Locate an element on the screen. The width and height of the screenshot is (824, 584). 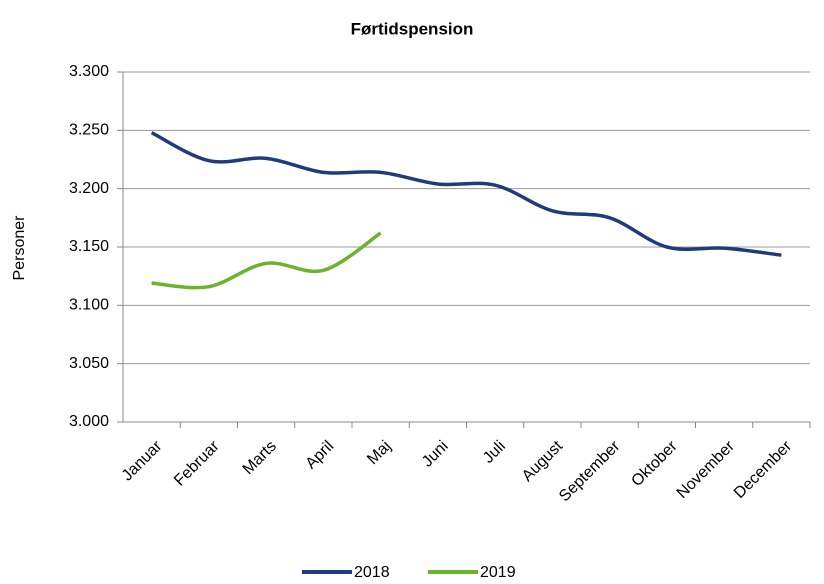
legend-label: 2018 is located at coordinates (372, 572).